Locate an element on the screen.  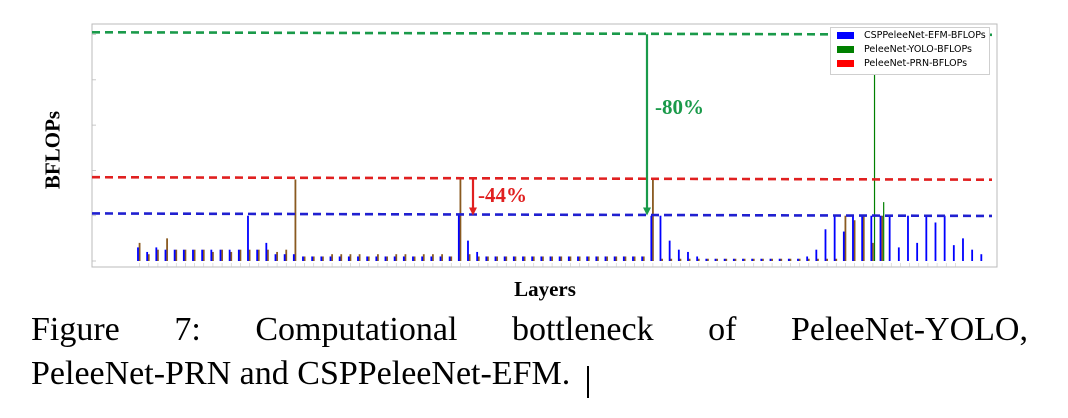
reference-line is located at coordinates (542, 33).